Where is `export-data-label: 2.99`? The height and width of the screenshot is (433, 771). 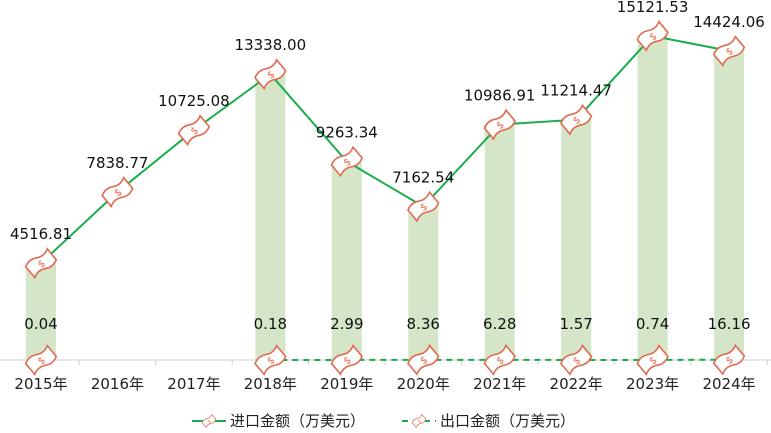 export-data-label: 2.99 is located at coordinates (346, 324).